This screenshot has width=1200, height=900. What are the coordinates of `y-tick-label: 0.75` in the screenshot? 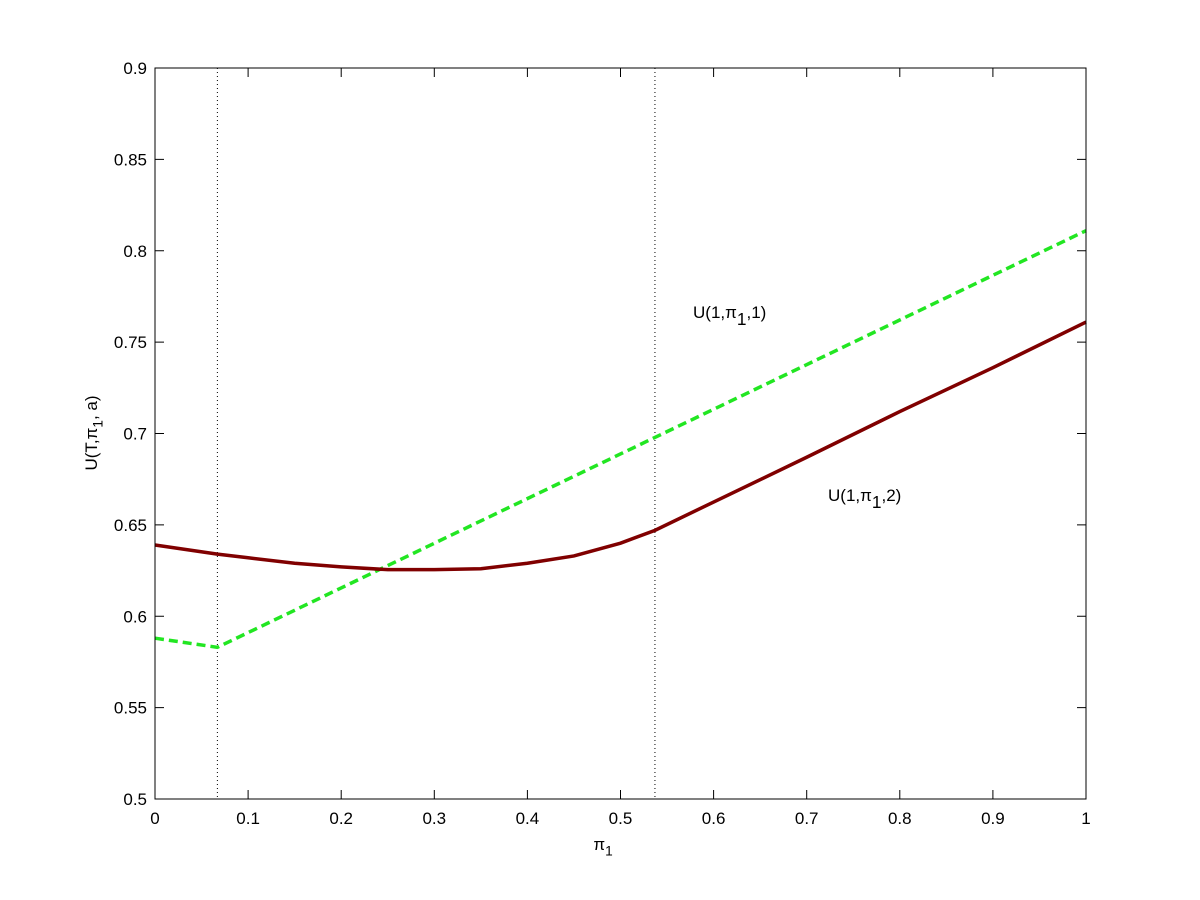 It's located at (130, 342).